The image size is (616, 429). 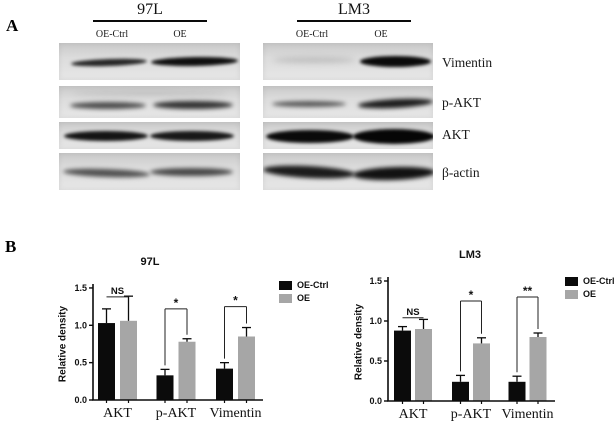 What do you see at coordinates (11, 246) in the screenshot?
I see `panel-b-label: B` at bounding box center [11, 246].